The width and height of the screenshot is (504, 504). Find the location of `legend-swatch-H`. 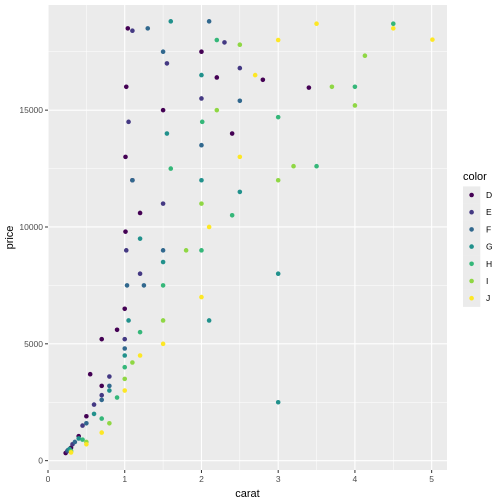

legend-swatch-H is located at coordinates (471, 264).